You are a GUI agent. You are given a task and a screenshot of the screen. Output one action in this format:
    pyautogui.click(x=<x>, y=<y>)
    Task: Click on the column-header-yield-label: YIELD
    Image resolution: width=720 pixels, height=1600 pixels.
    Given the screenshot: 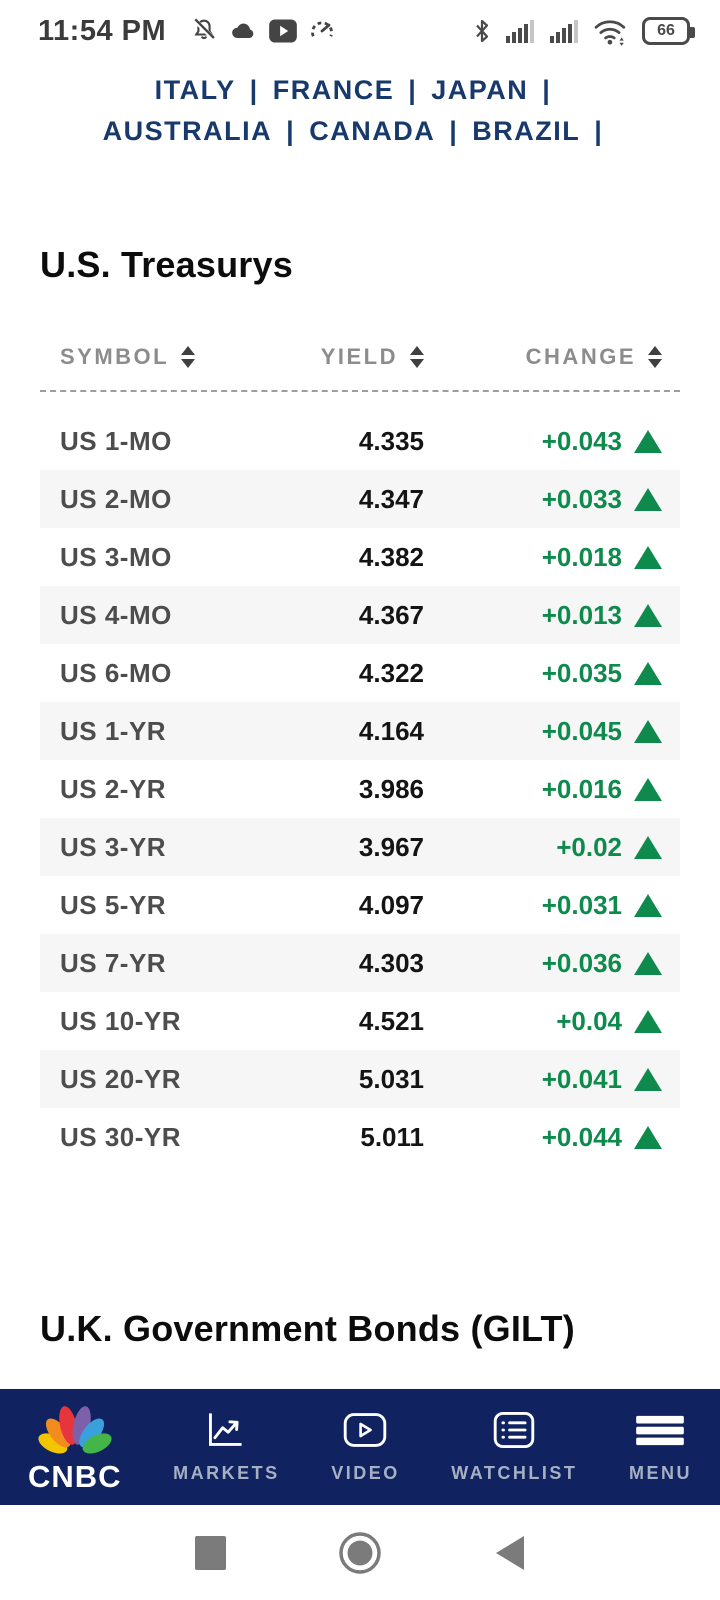 What is the action you would take?
    pyautogui.click(x=359, y=356)
    